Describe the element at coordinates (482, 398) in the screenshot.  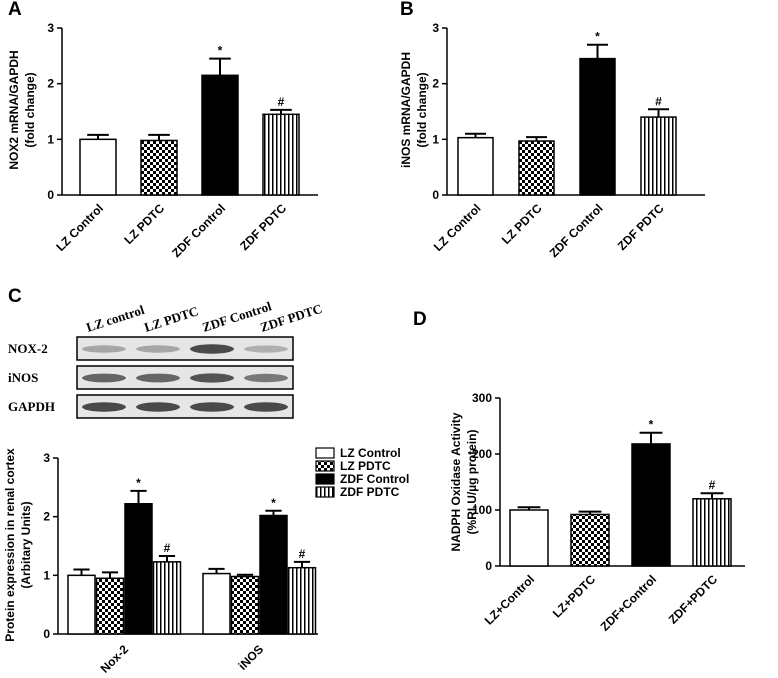
I see `y-tick-label: 300` at that location.